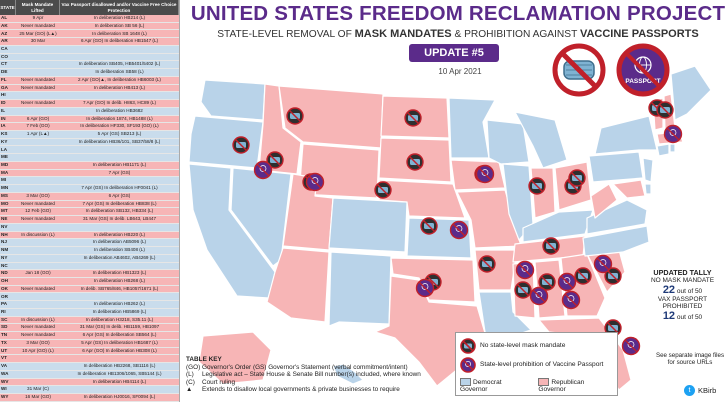 This screenshot has height=402, width=726. I want to click on state-cell: KS, so click(4, 134).